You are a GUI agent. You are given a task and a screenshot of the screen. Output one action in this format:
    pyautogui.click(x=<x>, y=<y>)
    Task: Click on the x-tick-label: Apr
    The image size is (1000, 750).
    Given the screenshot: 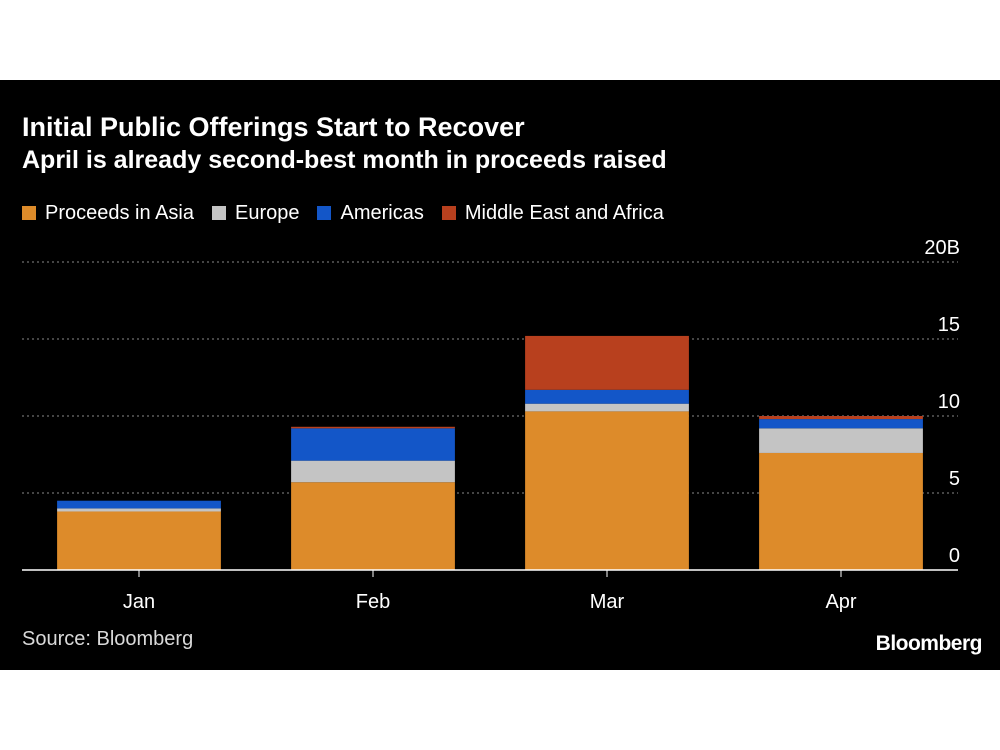 What is the action you would take?
    pyautogui.click(x=840, y=602)
    